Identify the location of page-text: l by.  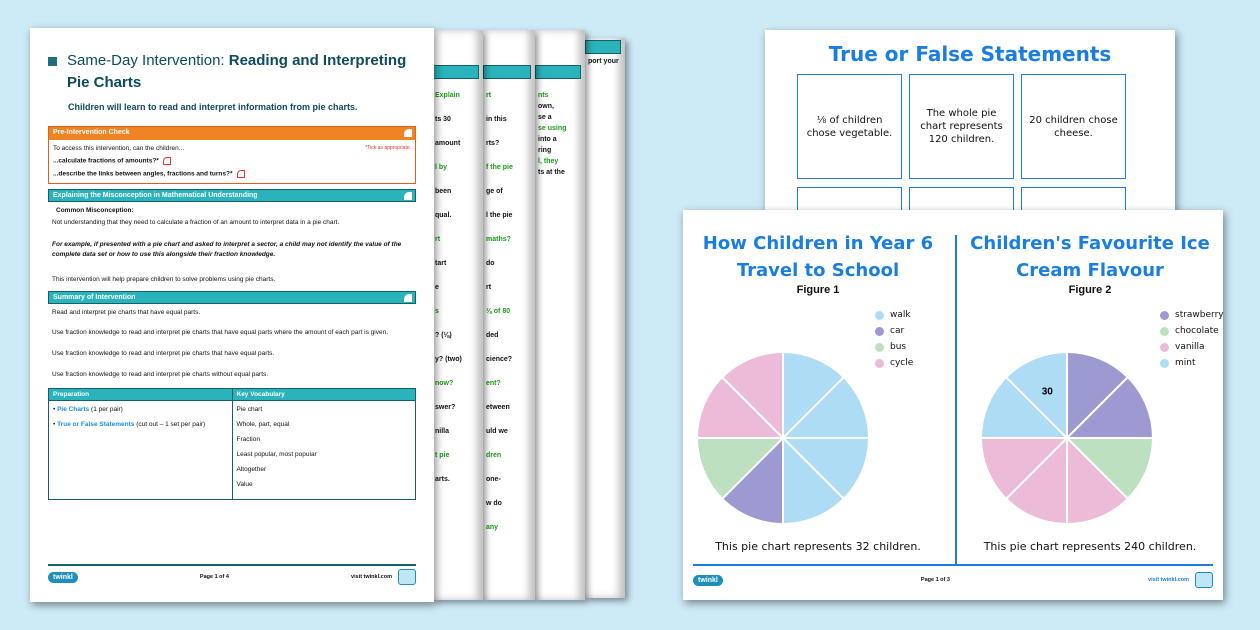
(441, 167).